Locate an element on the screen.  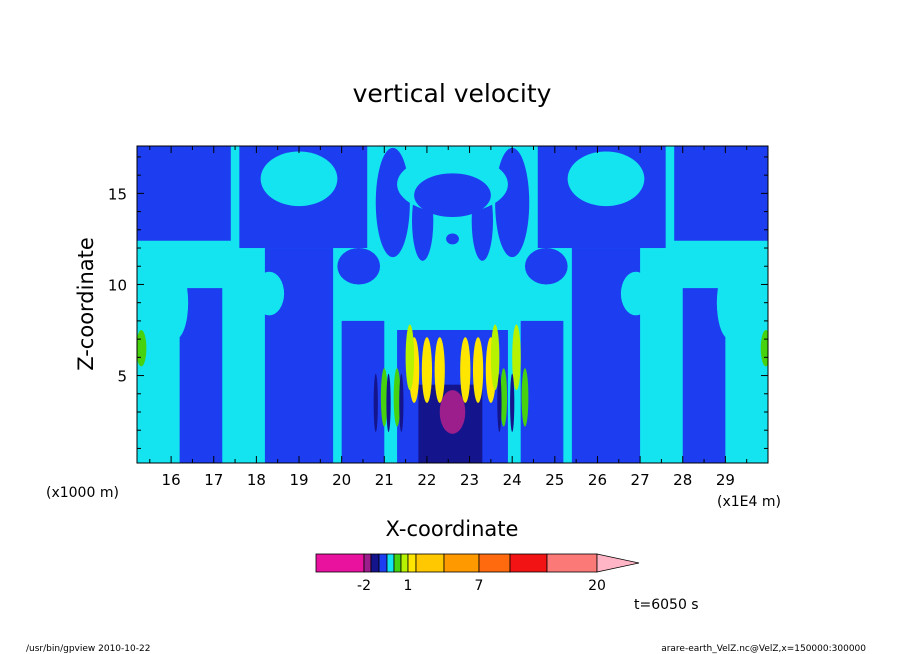
colorbar-tick-label: 1 is located at coordinates (408, 586).